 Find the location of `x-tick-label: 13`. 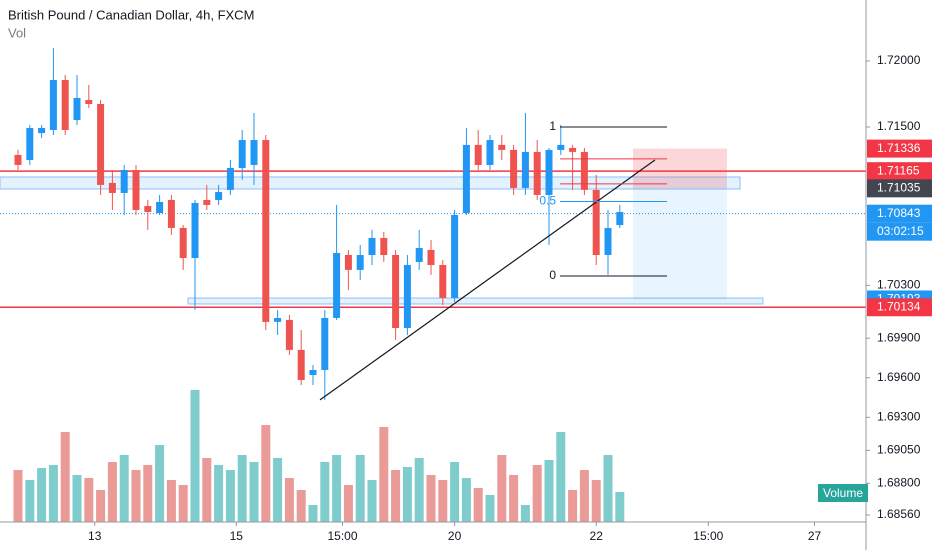

x-tick-label: 13 is located at coordinates (95, 536).